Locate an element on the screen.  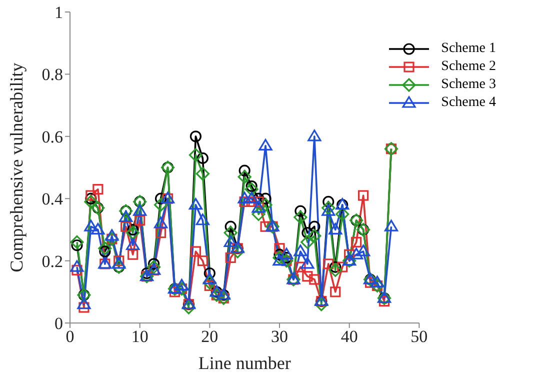
legend-label: Scheme 4 is located at coordinates (468, 103).